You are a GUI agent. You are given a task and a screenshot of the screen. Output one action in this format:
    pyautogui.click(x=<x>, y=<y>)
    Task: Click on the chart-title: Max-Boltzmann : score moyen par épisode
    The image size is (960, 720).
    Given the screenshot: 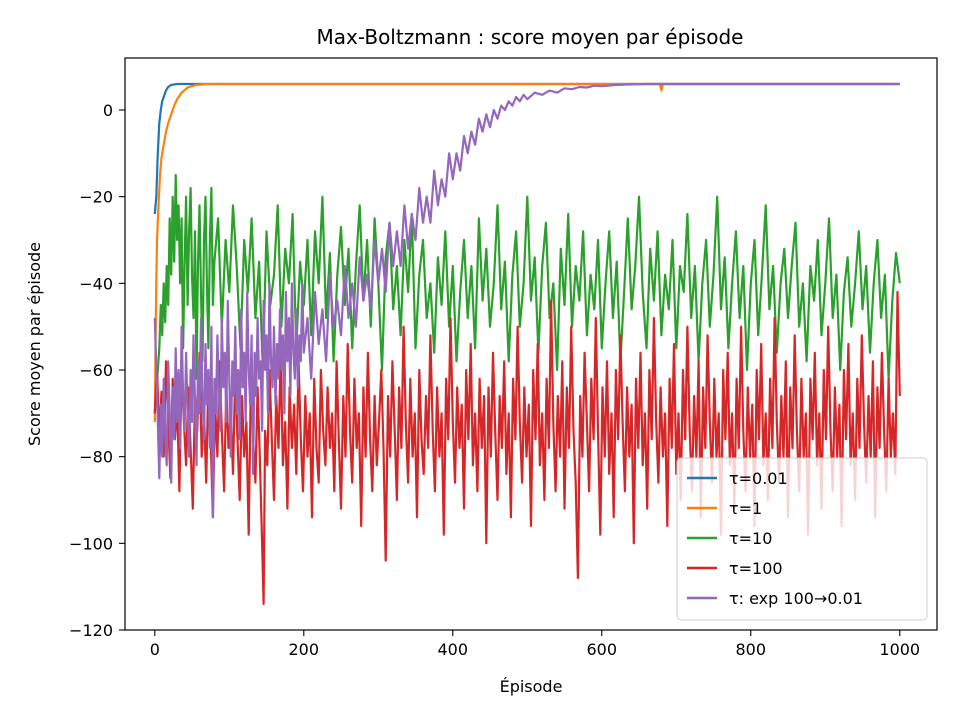 What is the action you would take?
    pyautogui.click(x=530, y=37)
    